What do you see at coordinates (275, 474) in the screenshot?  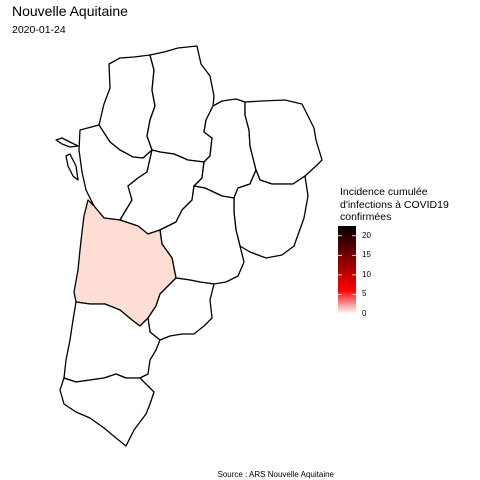 I see `source-caption: Source : ARS Nouvelle Aquitaine` at bounding box center [275, 474].